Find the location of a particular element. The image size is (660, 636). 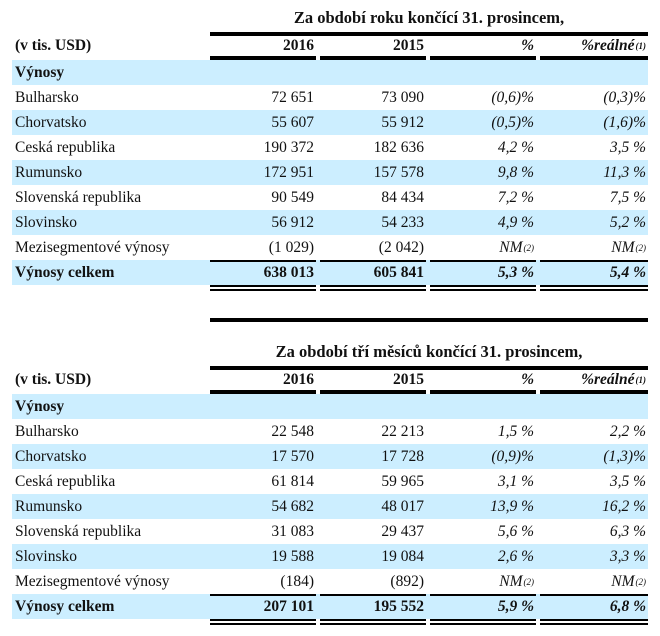

cell-pct: (0,9)% is located at coordinates (481, 456).